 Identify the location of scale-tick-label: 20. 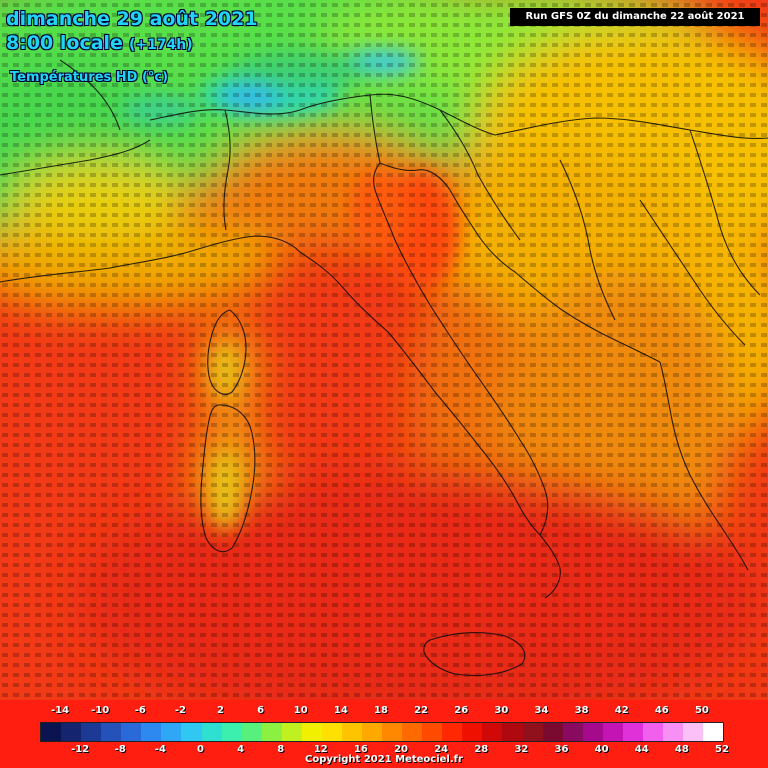
(401, 749).